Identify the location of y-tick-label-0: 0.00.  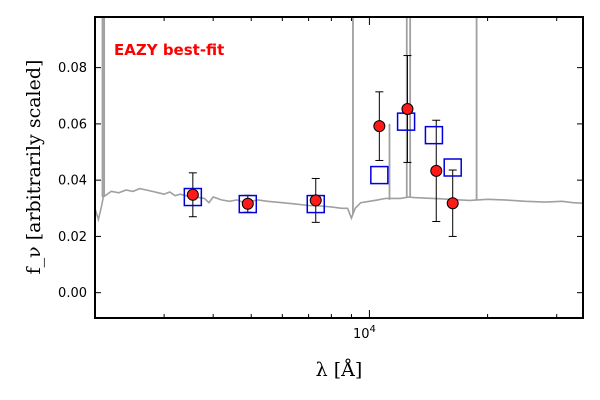
(72, 293).